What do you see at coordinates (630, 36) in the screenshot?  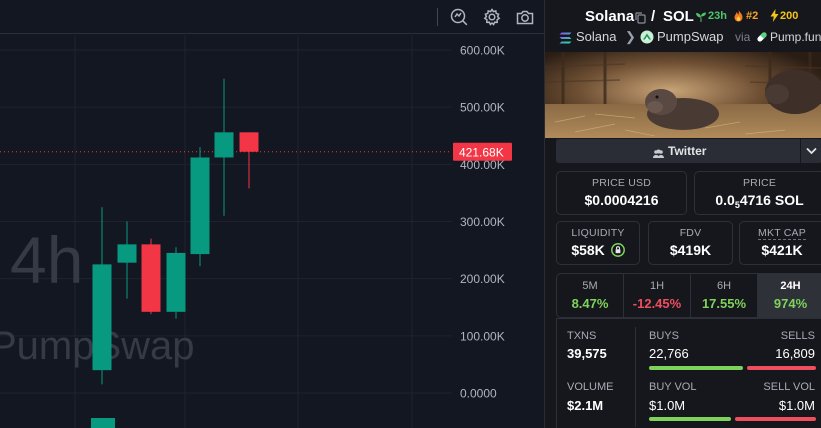 I see `chevron-right-icon: ❯` at bounding box center [630, 36].